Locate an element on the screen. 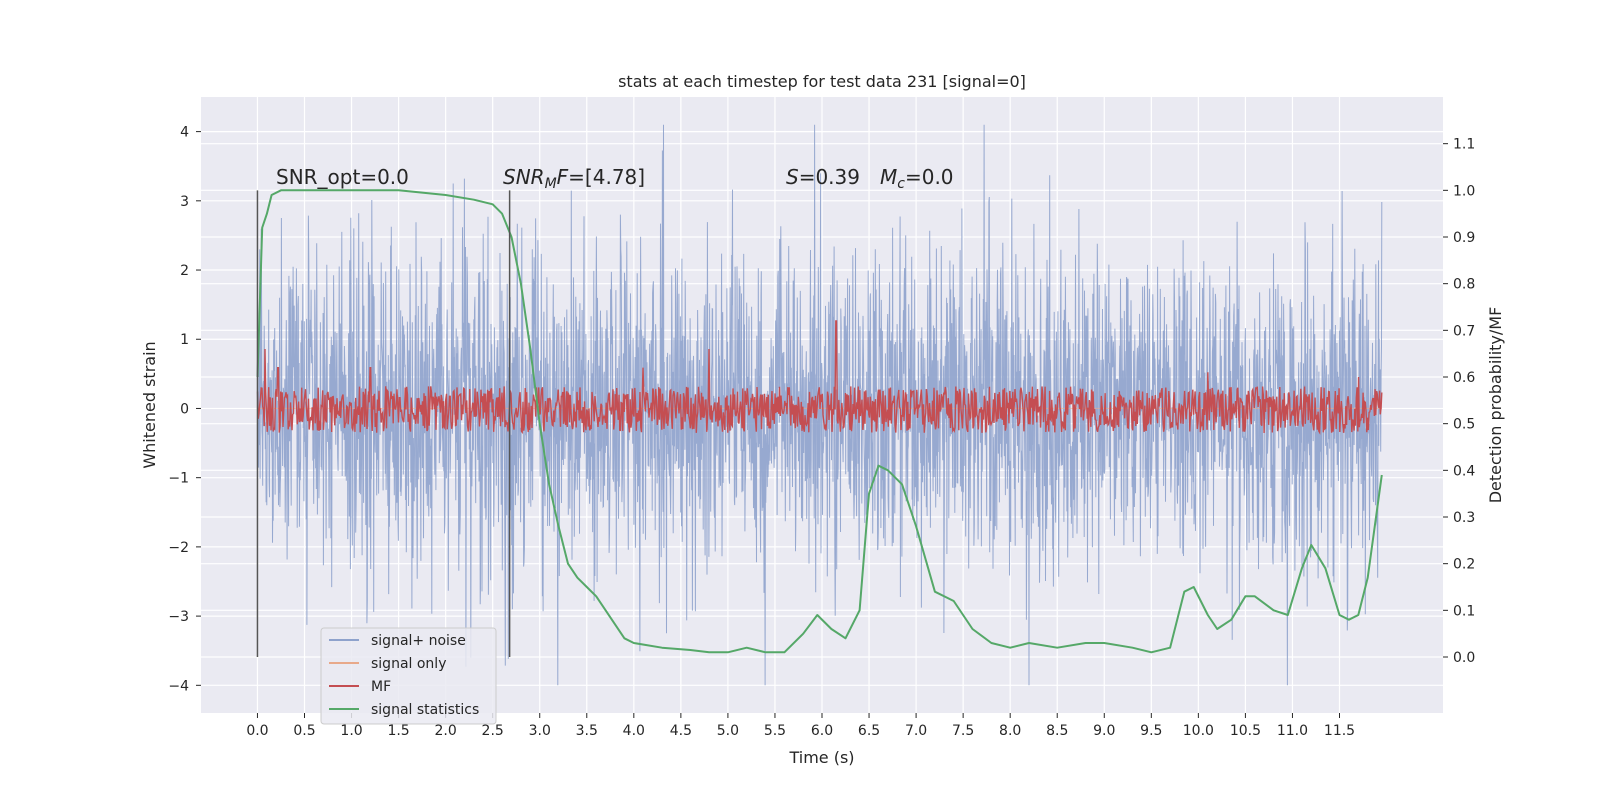 The width and height of the screenshot is (1600, 800). annotation-mc: Mc=0.0 is located at coordinates (917, 178).